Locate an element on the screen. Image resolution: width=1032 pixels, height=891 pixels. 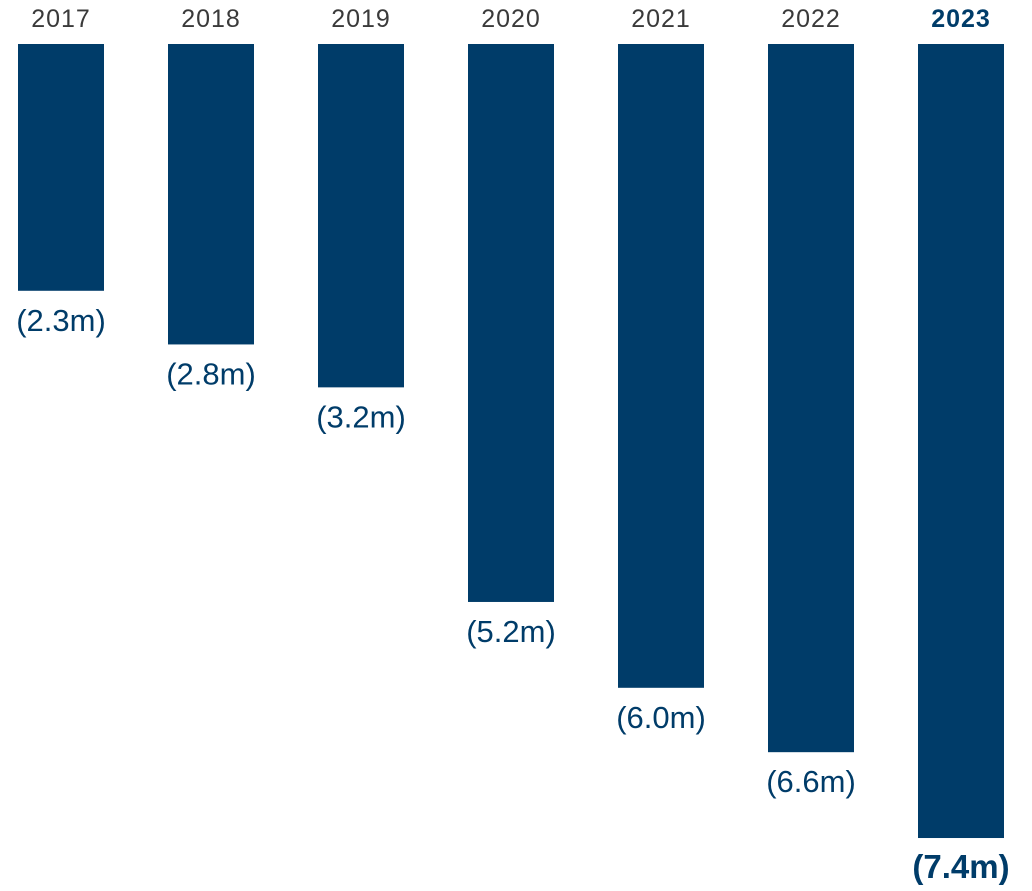
category-label: 2020 is located at coordinates (511, 19).